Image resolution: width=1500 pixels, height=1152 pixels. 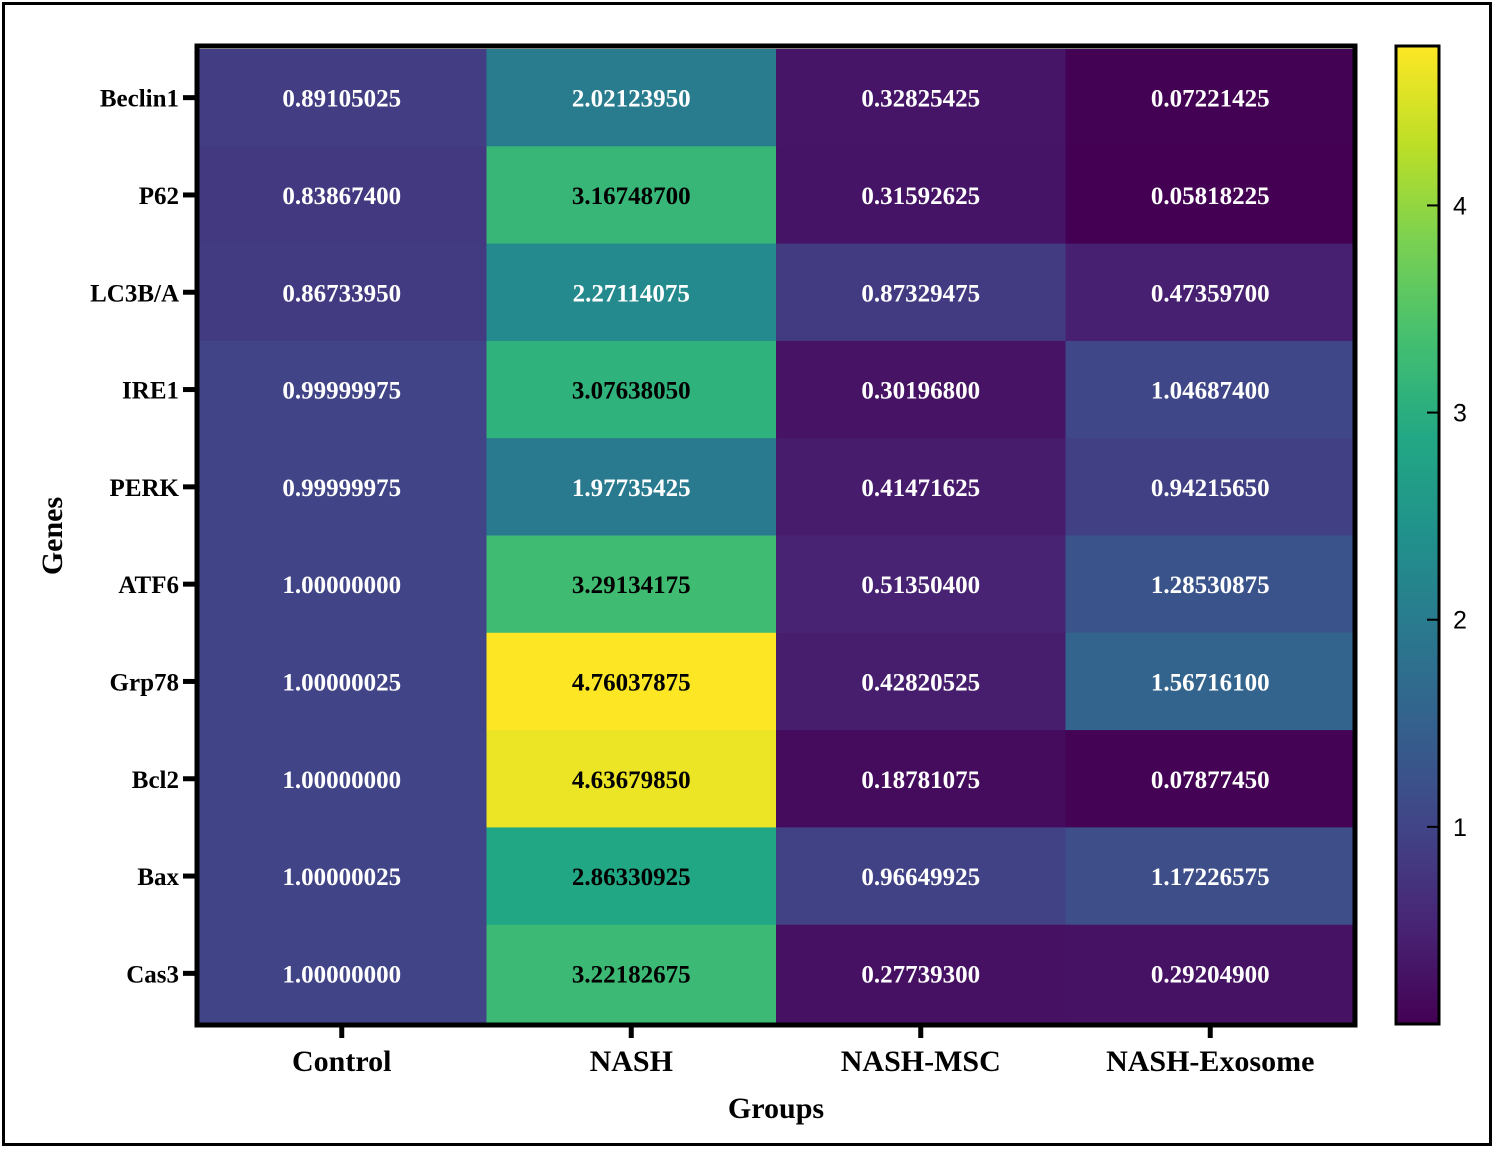 I want to click on cell-value-label: 0.87329475, so click(x=920, y=293).